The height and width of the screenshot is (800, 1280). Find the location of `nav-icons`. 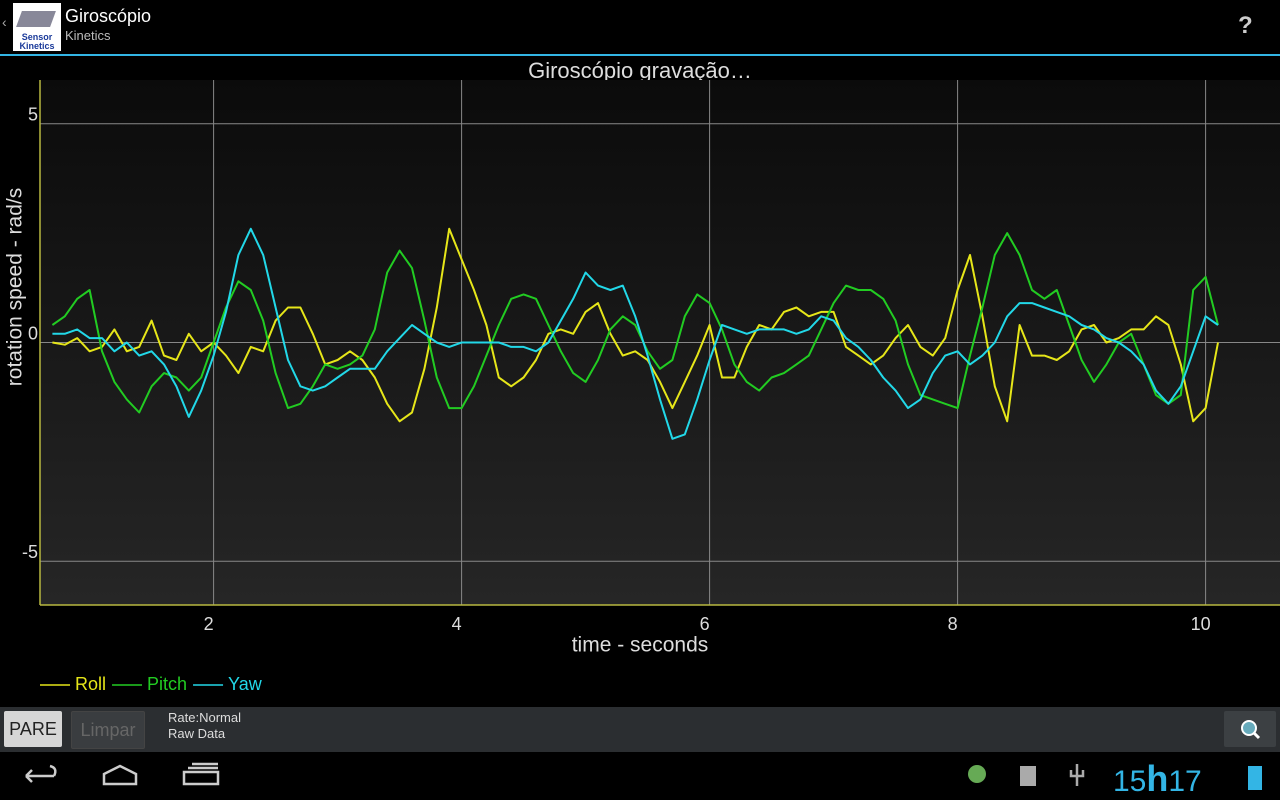

nav-icons is located at coordinates (505, 774).